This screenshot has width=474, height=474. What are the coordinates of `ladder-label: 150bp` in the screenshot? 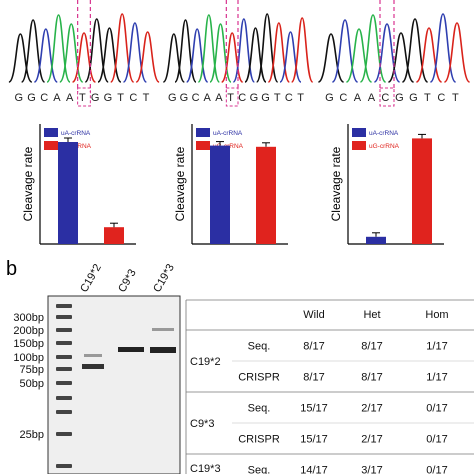 It's located at (28, 344).